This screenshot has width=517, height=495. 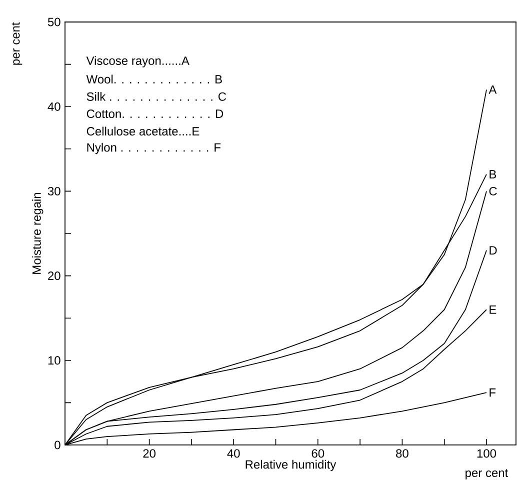 I want to click on series-label: F, so click(x=493, y=392).